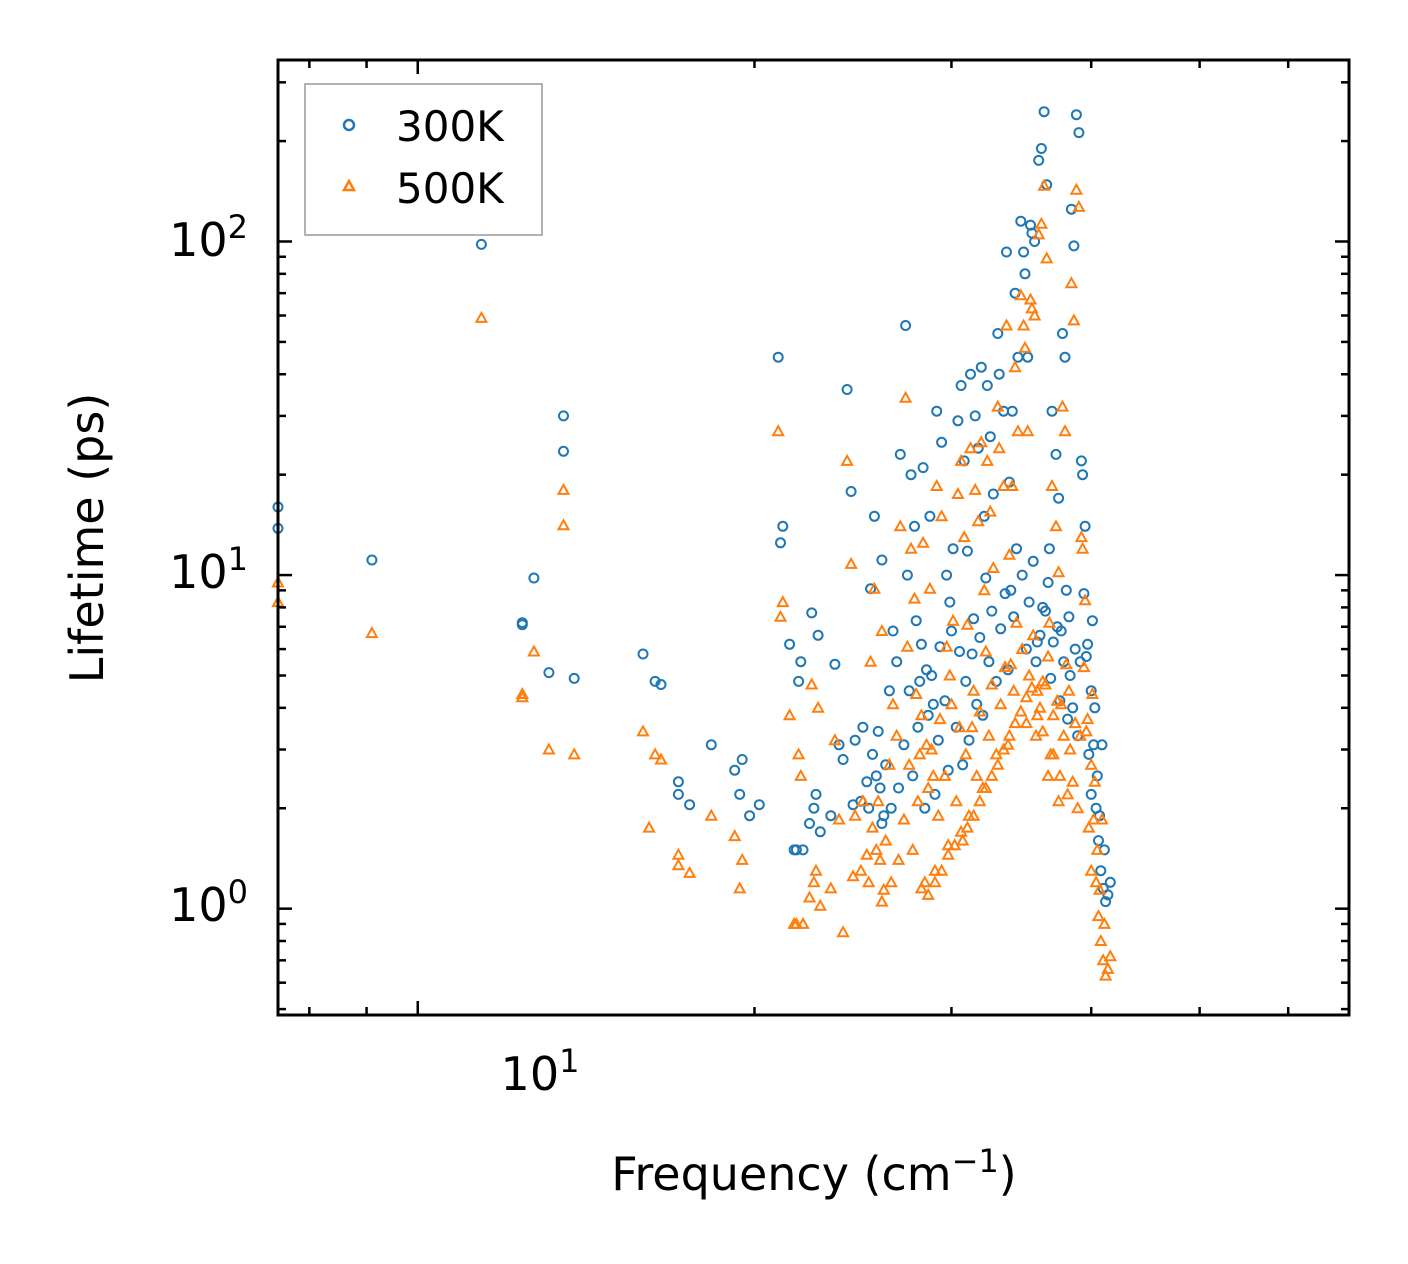  What do you see at coordinates (540, 1071) in the screenshot?
I see `x-tick-label: 101` at bounding box center [540, 1071].